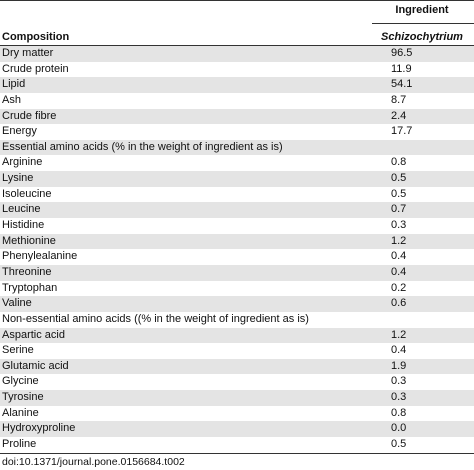 Image resolution: width=474 pixels, height=470 pixels. Describe the element at coordinates (399, 428) in the screenshot. I see `cell-value: 0.0` at that location.